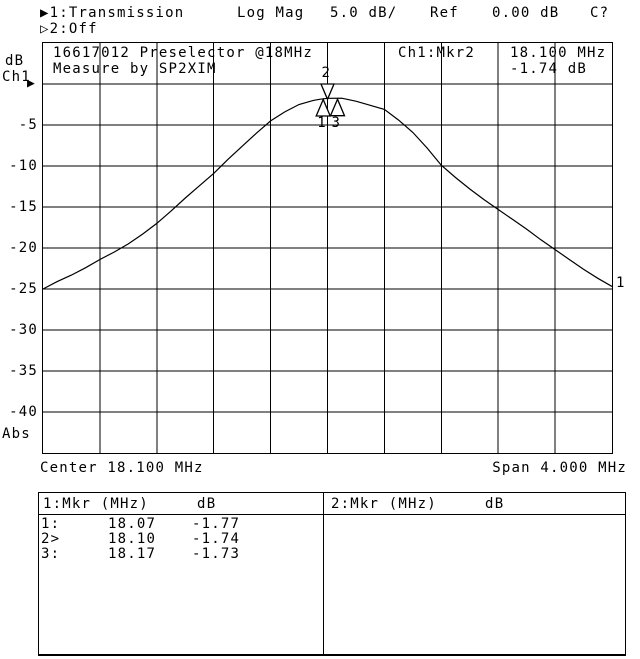 This screenshot has height=659, width=640. I want to click on marker-1-number-label: 1, so click(322, 123).